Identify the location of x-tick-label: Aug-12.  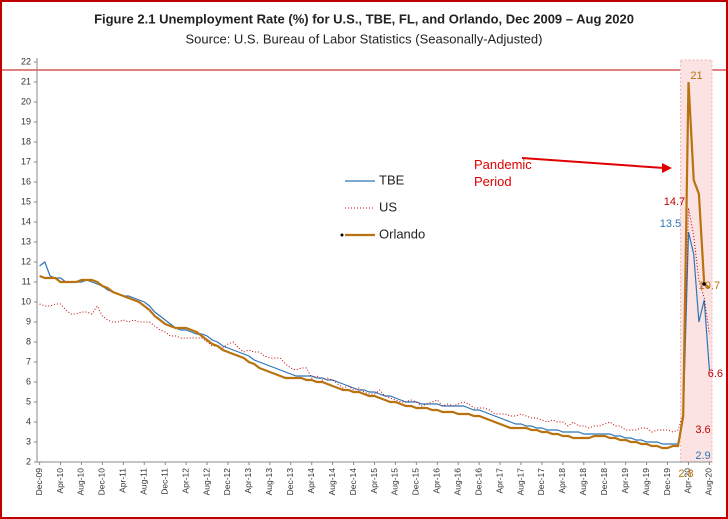
(206, 482).